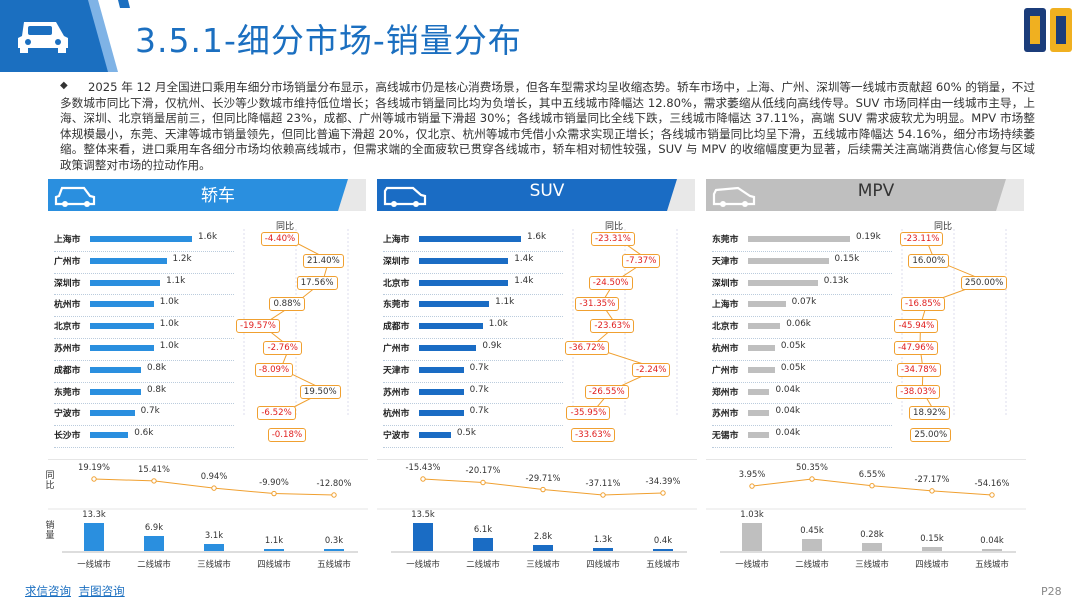  Describe the element at coordinates (752, 564) in the screenshot. I see `tier-category-label: 一线城市` at that location.